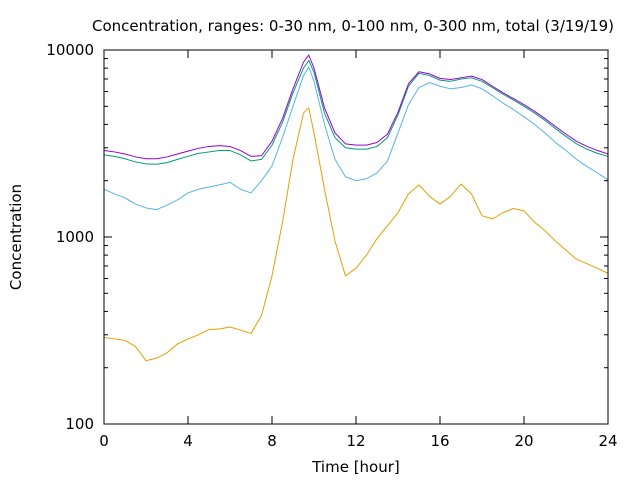 Image resolution: width=640 pixels, height=480 pixels. Describe the element at coordinates (439, 441) in the screenshot. I see `x-tick-label: 16` at that location.